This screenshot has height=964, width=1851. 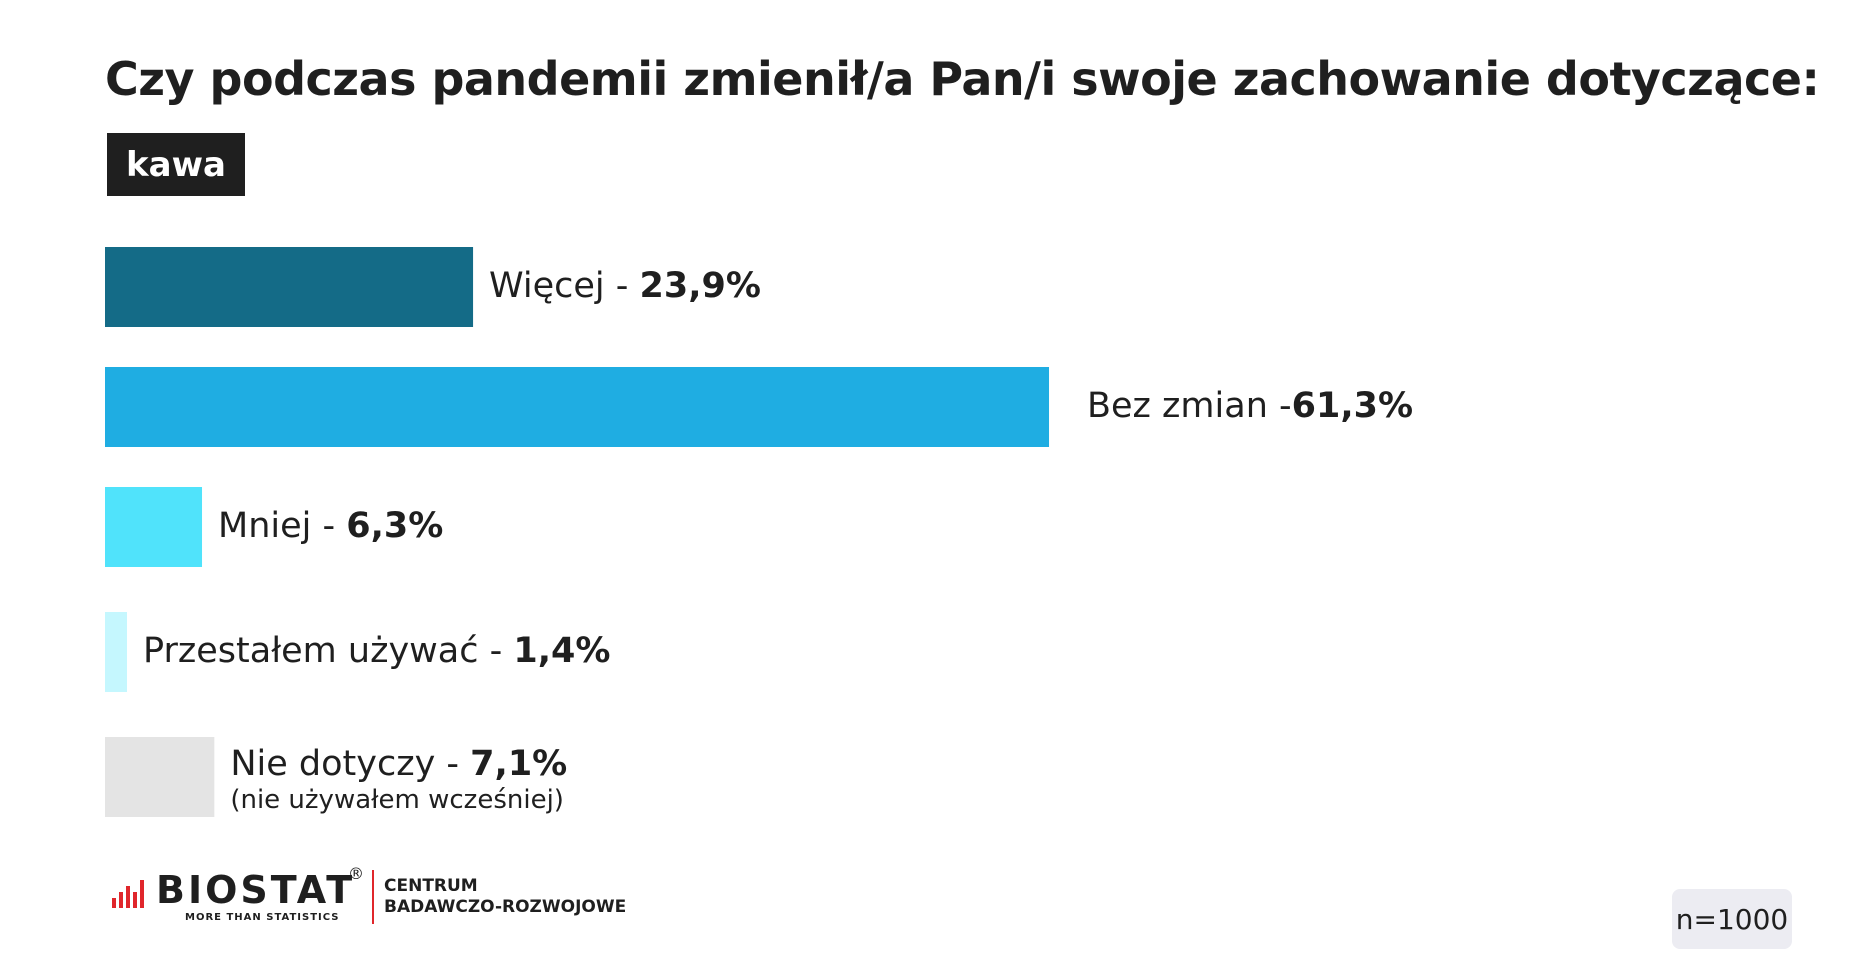 I want to click on sample-size-badge: n=1000, so click(x=1732, y=919).